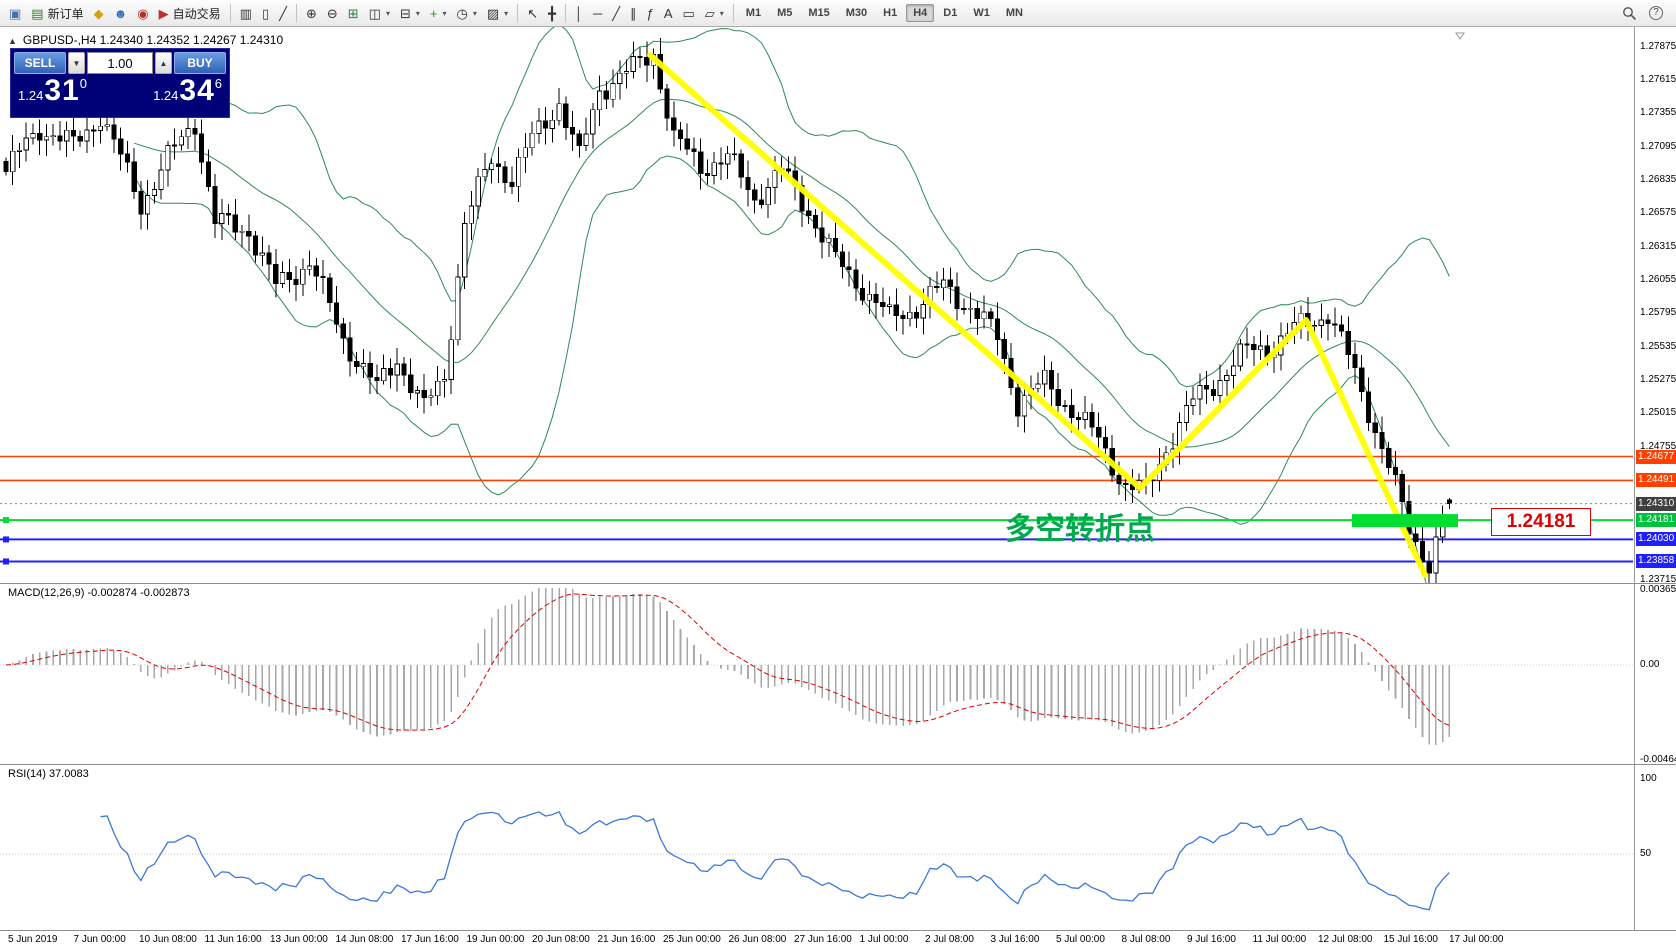 This screenshot has width=1676, height=949. Describe the element at coordinates (121, 13) in the screenshot. I see `accounts-icon: ☻` at that location.